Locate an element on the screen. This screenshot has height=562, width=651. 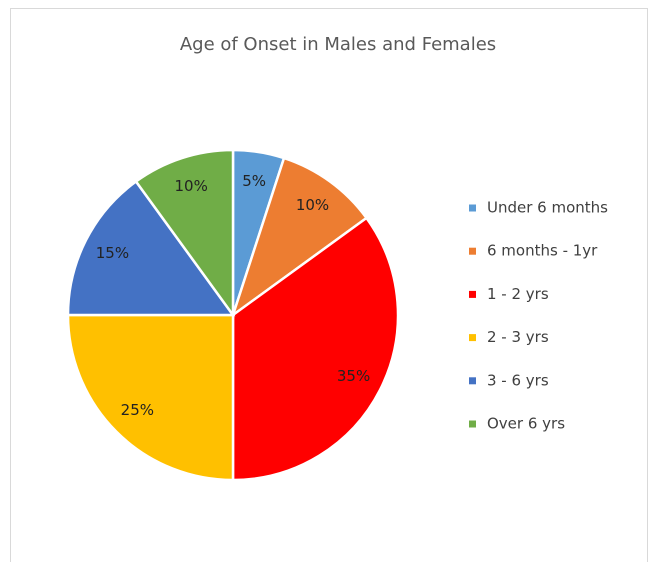
data-label: 5% is located at coordinates (254, 181).